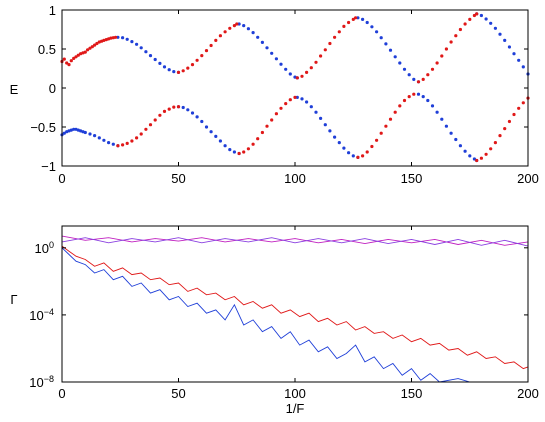 This screenshot has width=545, height=422. Describe the element at coordinates (295, 242) in the screenshot. I see `width-series-line` at that location.